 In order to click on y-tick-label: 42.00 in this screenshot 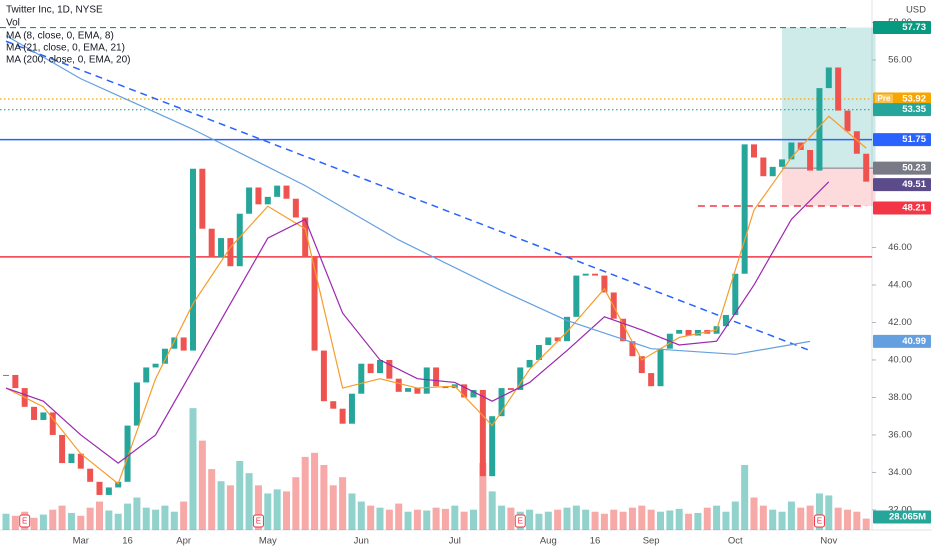, I will do `click(900, 322)`.